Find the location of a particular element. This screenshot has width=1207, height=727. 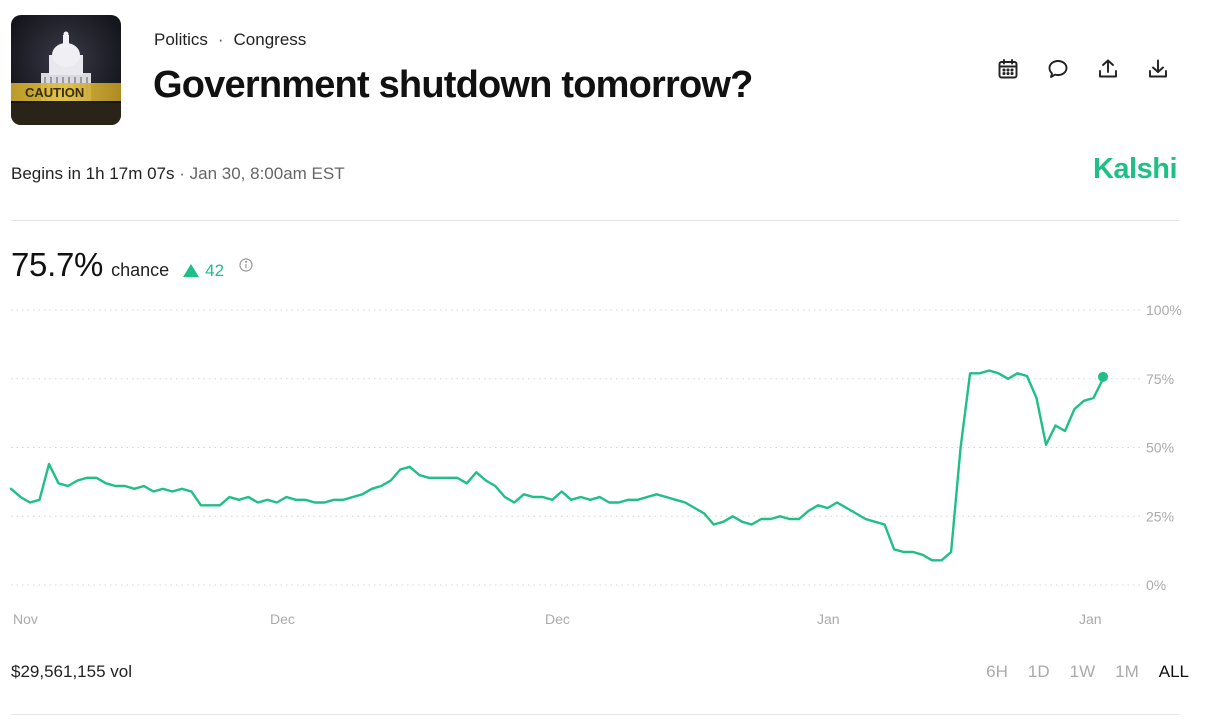

subcategory-link: Congress is located at coordinates (270, 39).